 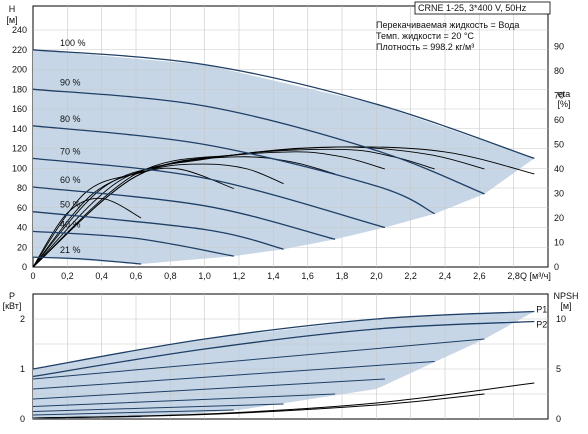 What do you see at coordinates (535, 276) in the screenshot?
I see `head-x-axis-label: Q [м³/ч]` at bounding box center [535, 276].